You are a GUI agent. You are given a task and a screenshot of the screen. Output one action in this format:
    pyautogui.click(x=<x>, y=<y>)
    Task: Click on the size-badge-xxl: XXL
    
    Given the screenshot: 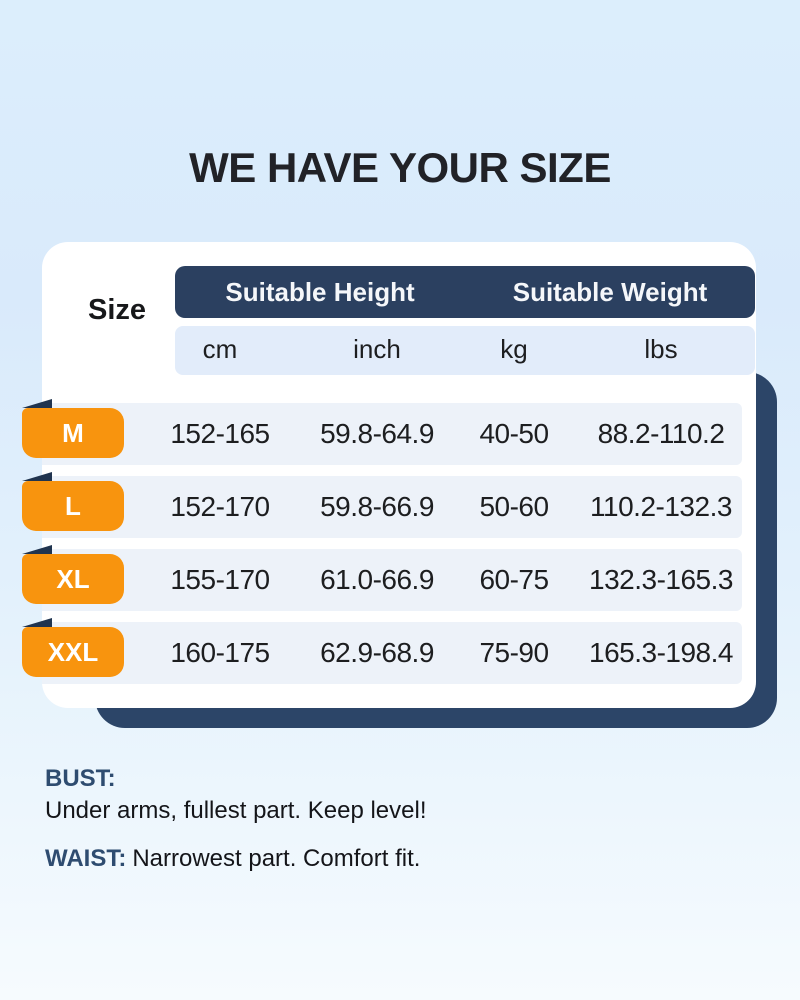 What is the action you would take?
    pyautogui.click(x=73, y=652)
    